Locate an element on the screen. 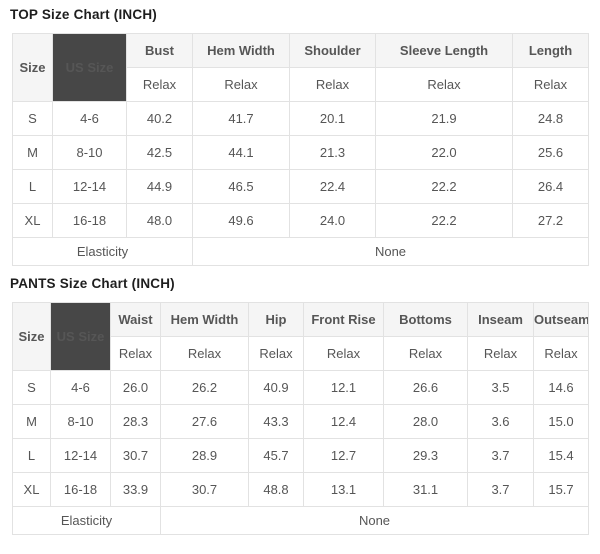 The image size is (600, 554). value-cell: 26.2 is located at coordinates (204, 387).